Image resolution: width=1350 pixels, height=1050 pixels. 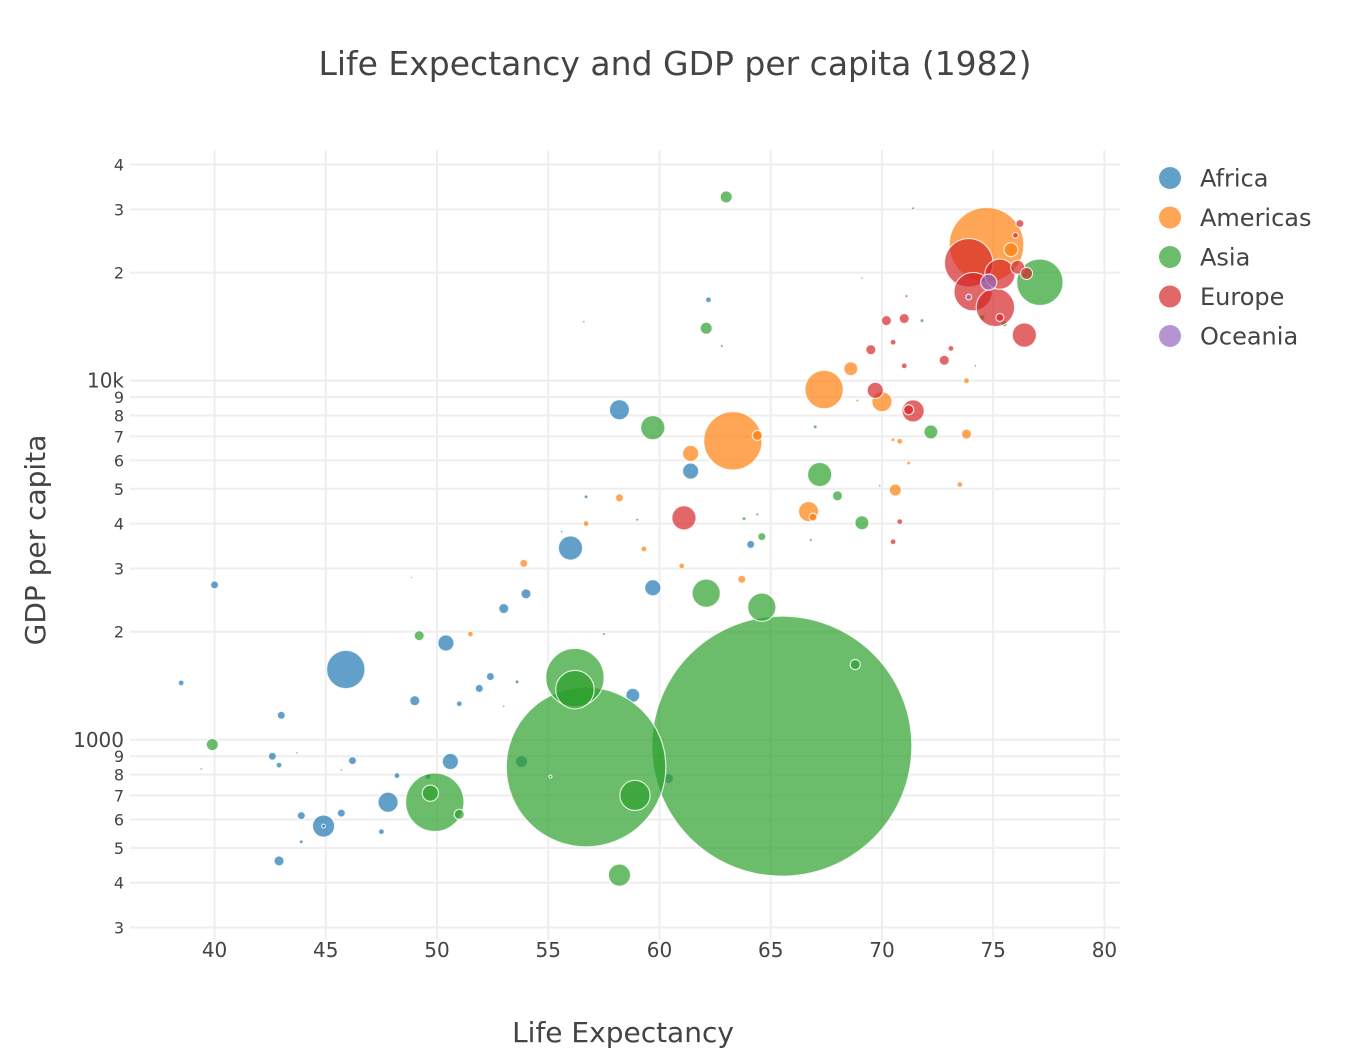 I want to click on legend-item-europe: Europe, so click(x=1221, y=297).